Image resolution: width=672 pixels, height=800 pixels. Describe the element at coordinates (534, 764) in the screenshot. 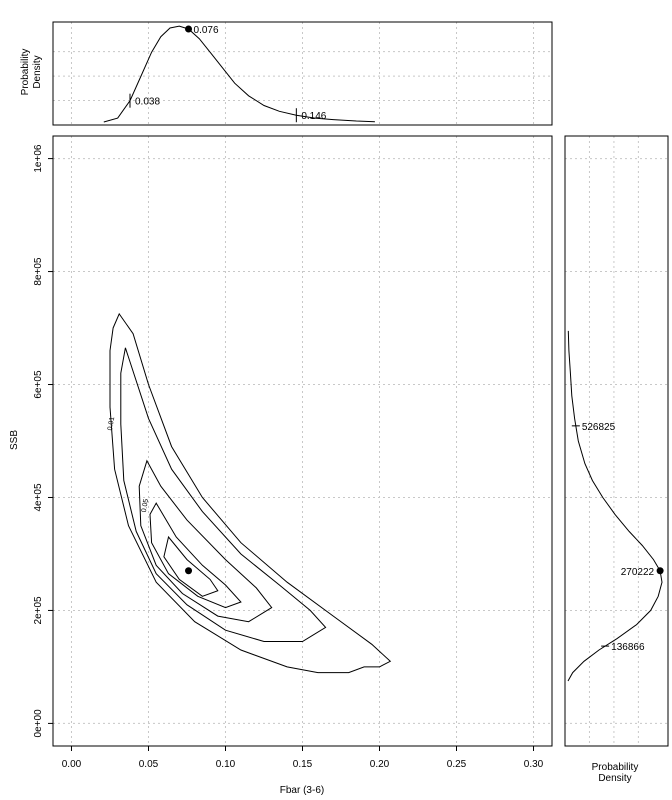

I see `x-tick-label: 0.30` at that location.